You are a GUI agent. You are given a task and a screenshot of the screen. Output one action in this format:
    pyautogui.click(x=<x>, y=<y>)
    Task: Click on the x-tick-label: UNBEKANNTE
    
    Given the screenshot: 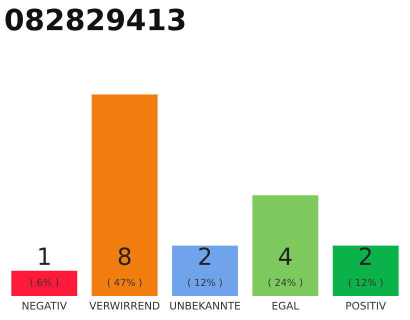 What is the action you would take?
    pyautogui.click(x=205, y=306)
    